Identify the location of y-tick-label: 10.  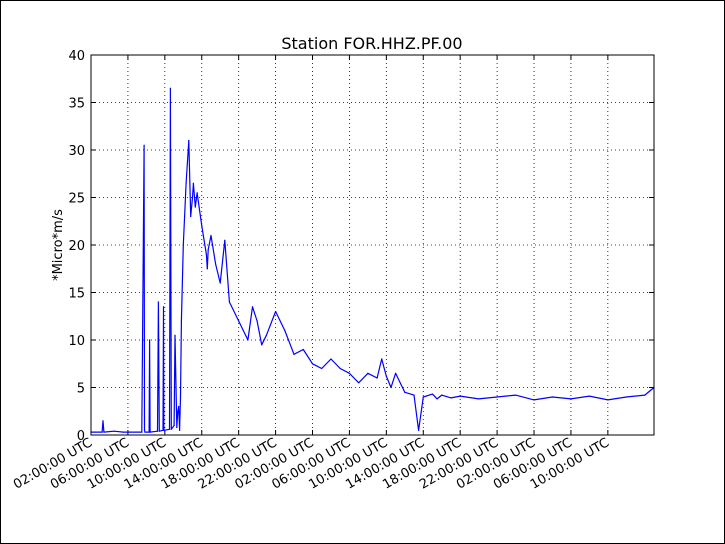
(76, 341).